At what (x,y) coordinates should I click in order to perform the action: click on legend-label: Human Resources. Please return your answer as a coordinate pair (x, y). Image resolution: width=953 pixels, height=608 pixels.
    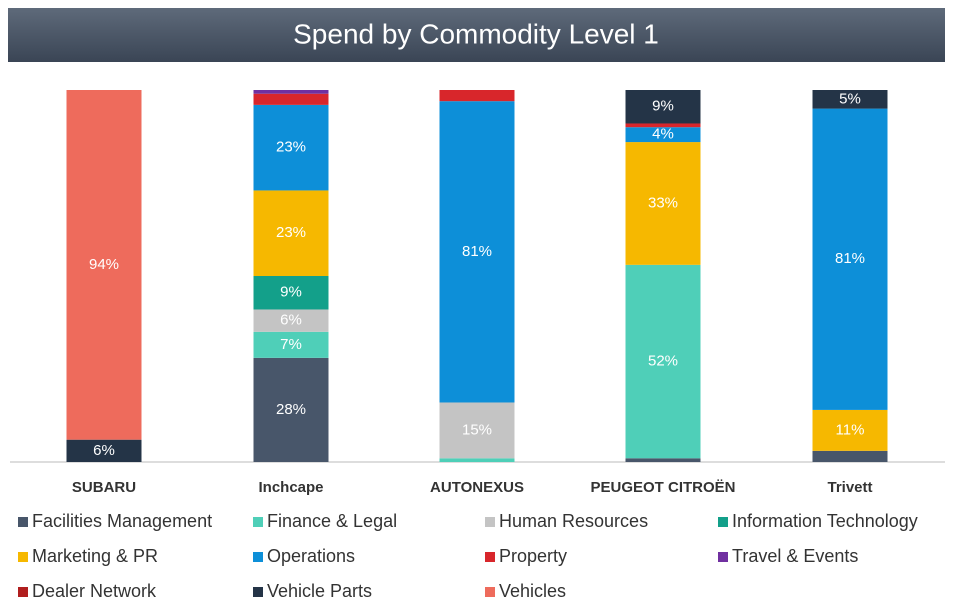
    Looking at the image, I should click on (573, 521).